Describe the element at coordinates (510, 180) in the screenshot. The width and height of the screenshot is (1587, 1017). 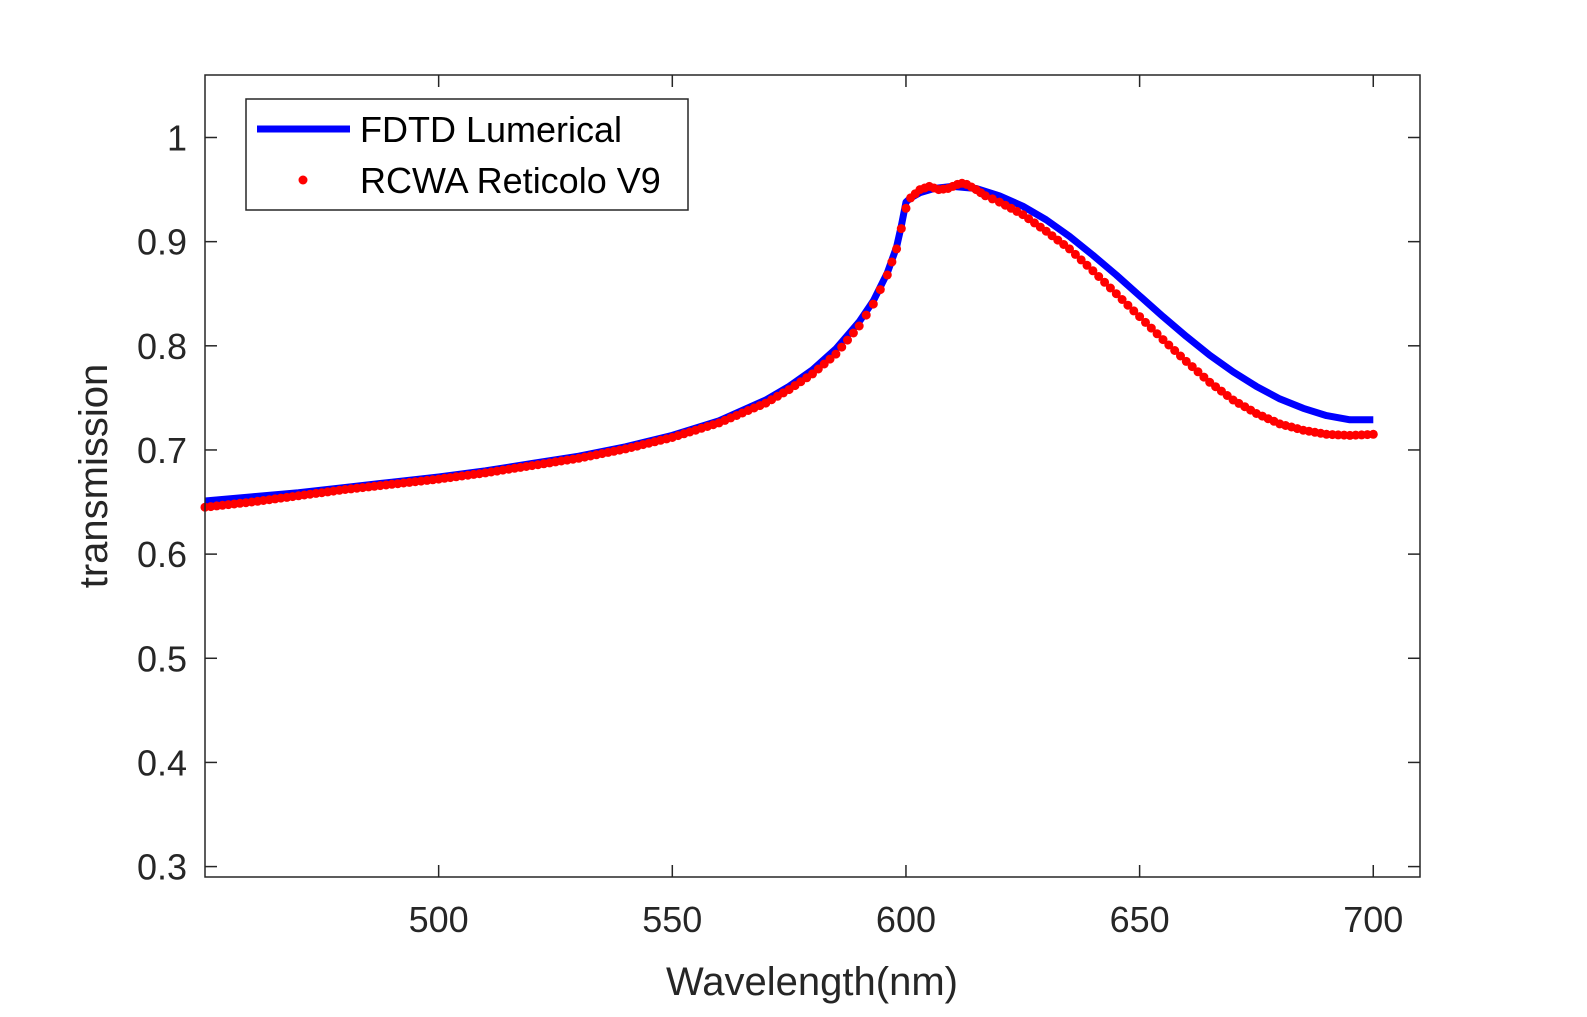
I see `legend-label-rcwa: RCWA Reticolo V9` at that location.